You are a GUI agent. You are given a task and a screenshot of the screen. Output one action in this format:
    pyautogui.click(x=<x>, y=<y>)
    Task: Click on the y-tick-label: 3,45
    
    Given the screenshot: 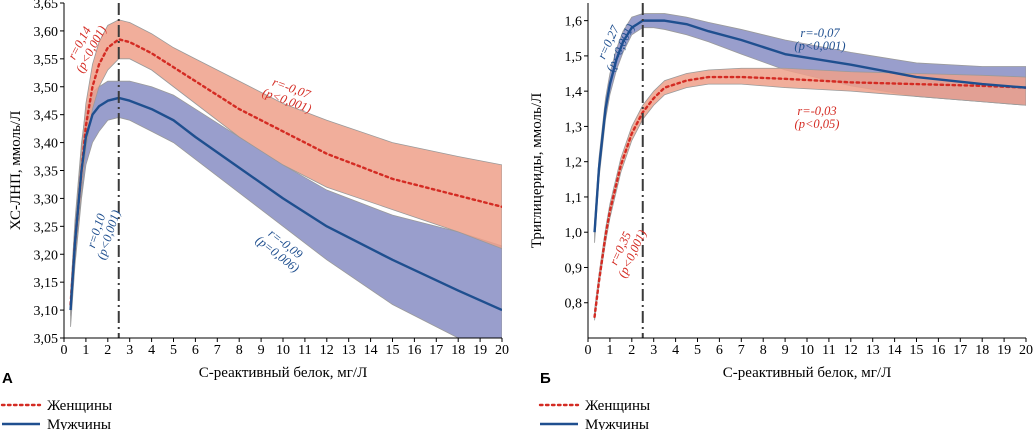 What is the action you would take?
    pyautogui.click(x=46, y=116)
    